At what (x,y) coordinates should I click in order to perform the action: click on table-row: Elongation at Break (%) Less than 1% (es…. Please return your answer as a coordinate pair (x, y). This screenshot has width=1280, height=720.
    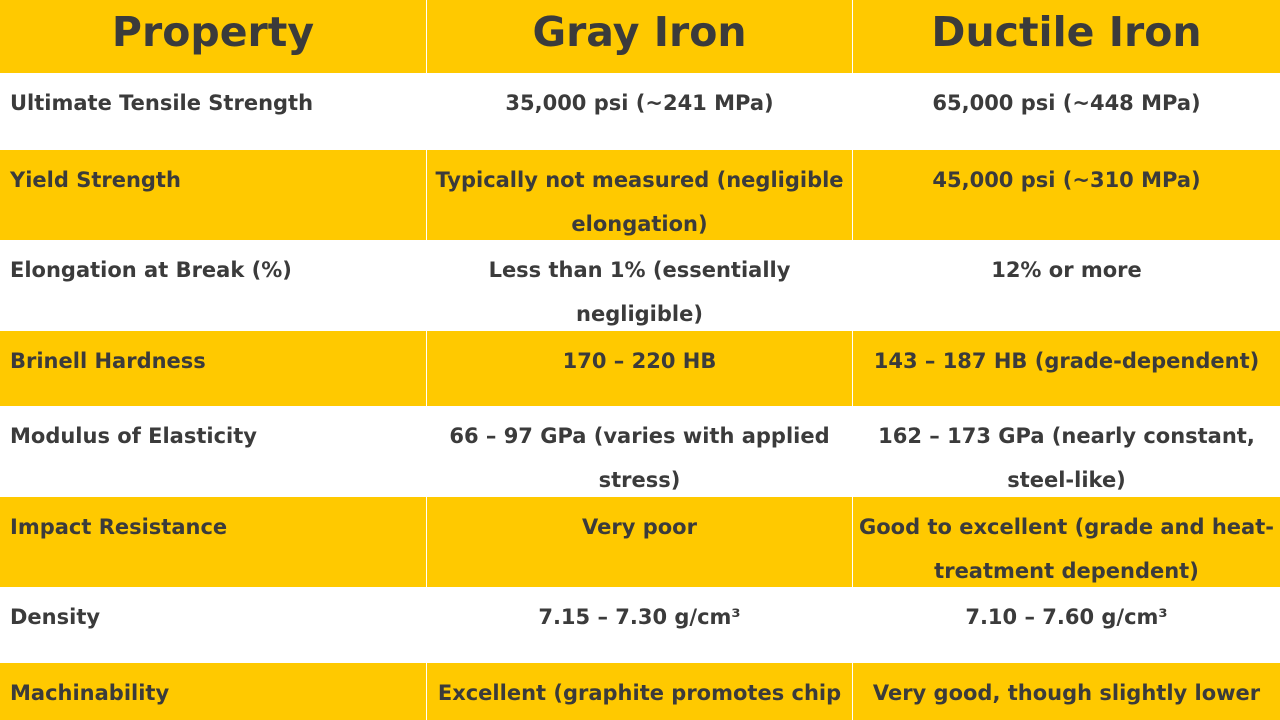
    Looking at the image, I should click on (640, 285).